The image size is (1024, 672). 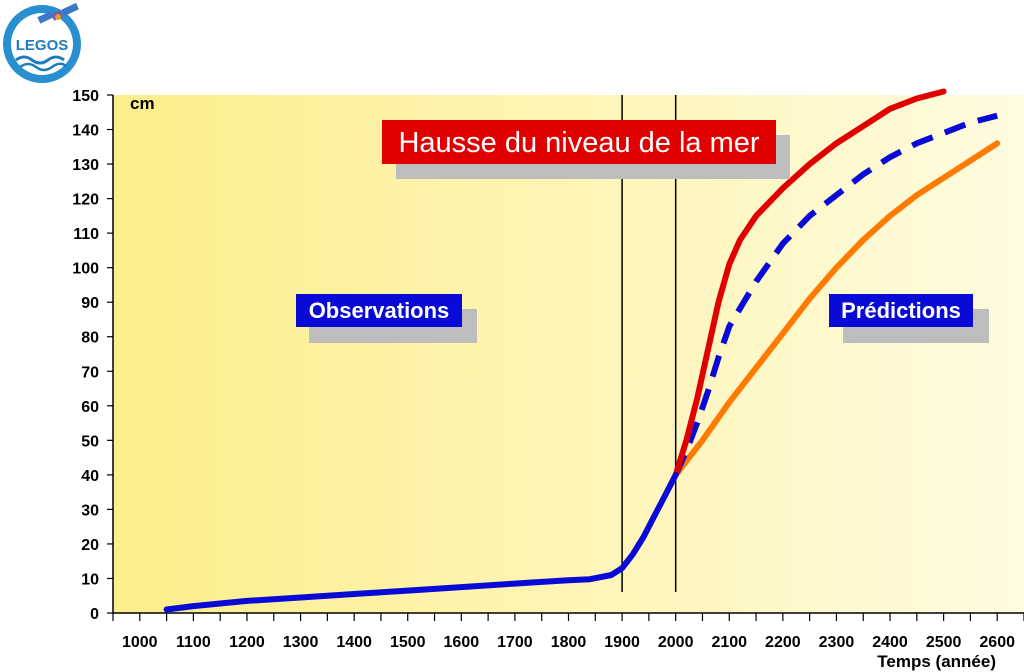 I want to click on predictions-label: Prédictions, so click(x=909, y=318).